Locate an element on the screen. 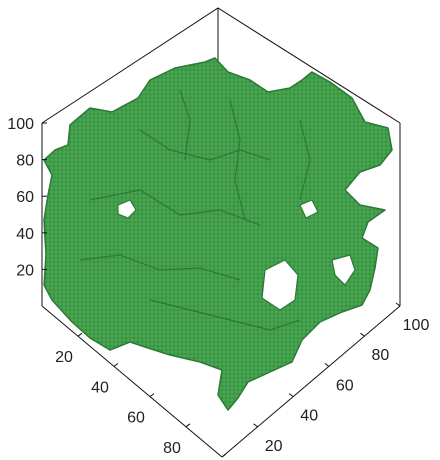 The height and width of the screenshot is (460, 440). x-tick-label: 40 is located at coordinates (100, 387).